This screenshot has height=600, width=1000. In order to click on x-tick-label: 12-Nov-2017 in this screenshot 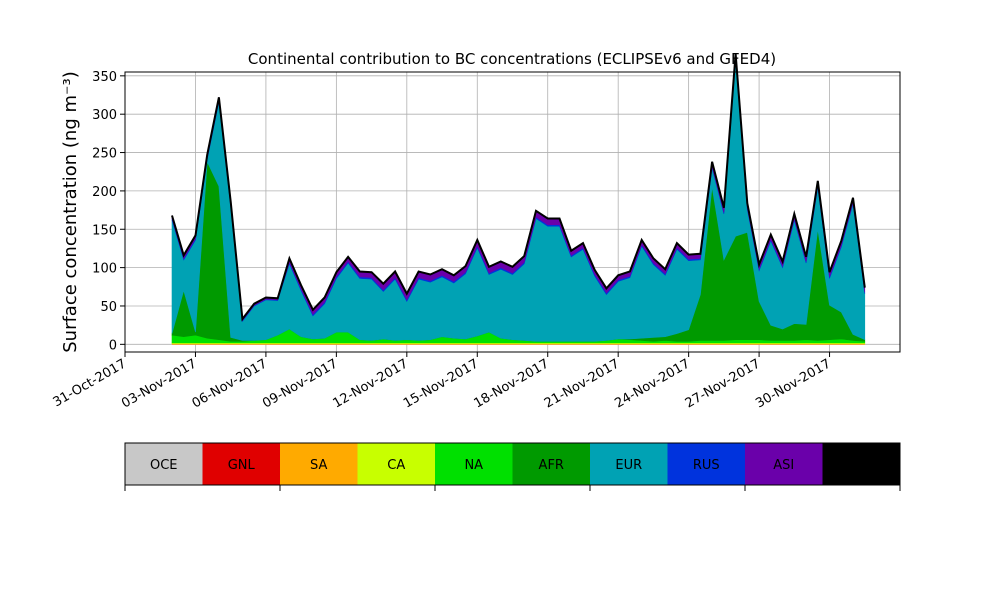, I will do `click(371, 383)`.